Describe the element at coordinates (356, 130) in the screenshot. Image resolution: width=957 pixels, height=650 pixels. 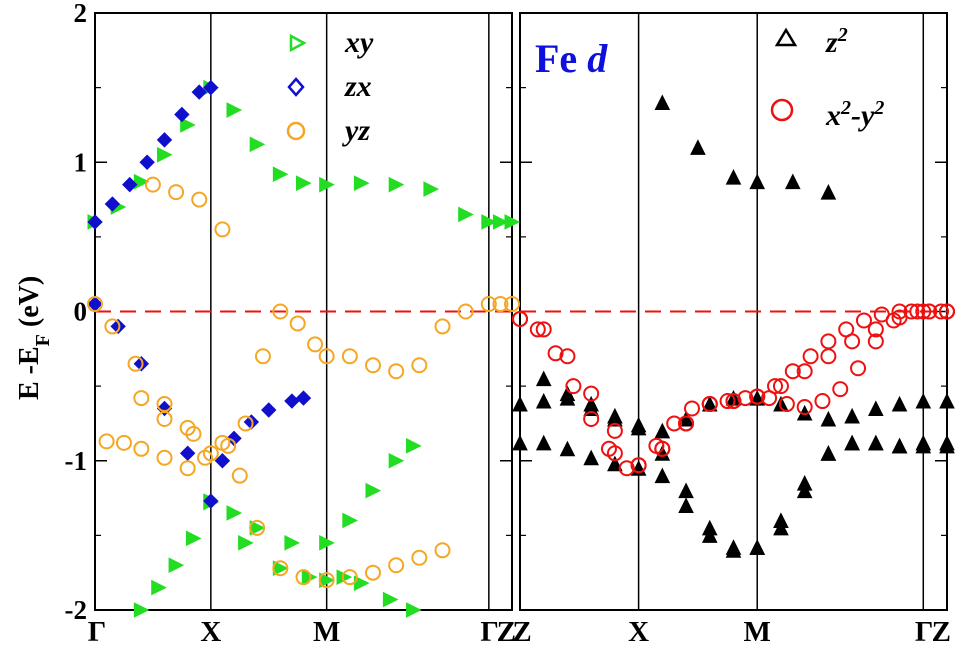
I see `legend-yz-label: yz` at that location.